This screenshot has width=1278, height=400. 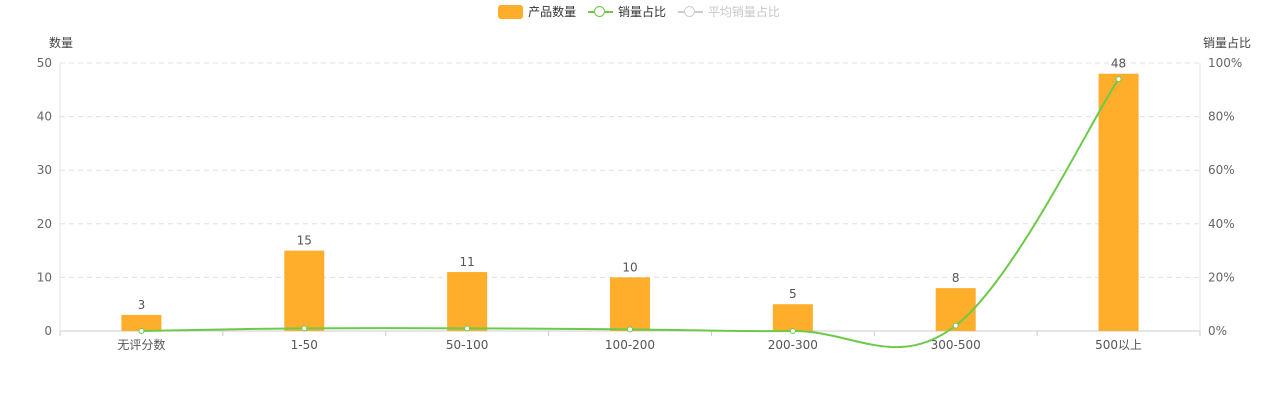 I want to click on legend-item-product-count: 产品数量, so click(x=537, y=11).